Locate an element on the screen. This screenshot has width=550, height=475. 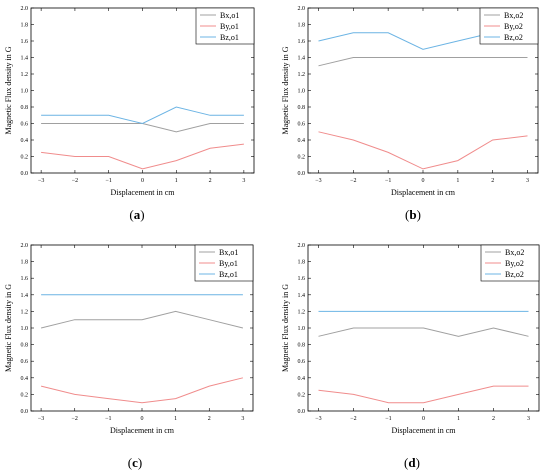
caption-letter: d is located at coordinates (412, 462).